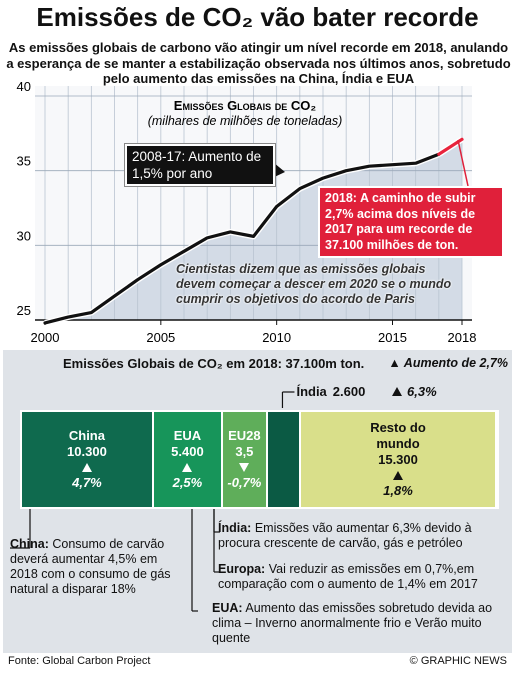 The image size is (515, 673). I want to click on category-label: Resto do mundo, so click(398, 435).